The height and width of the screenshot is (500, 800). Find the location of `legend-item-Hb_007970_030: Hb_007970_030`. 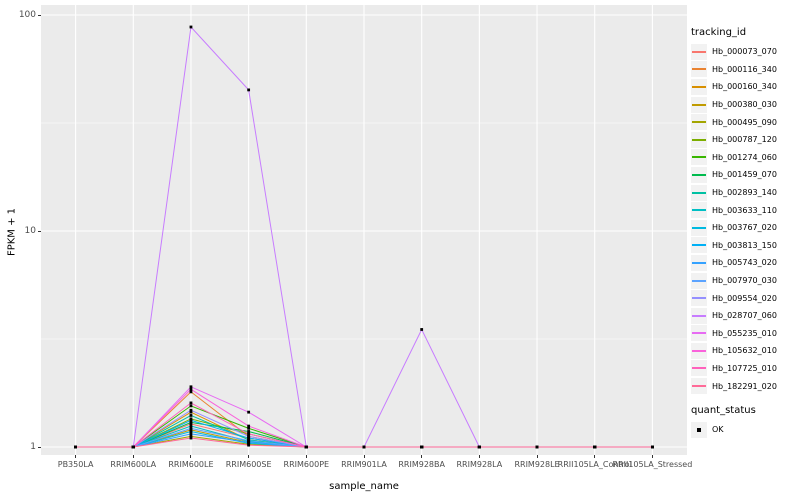

legend-item-Hb_007970_030: Hb_007970_030 is located at coordinates (745, 281).